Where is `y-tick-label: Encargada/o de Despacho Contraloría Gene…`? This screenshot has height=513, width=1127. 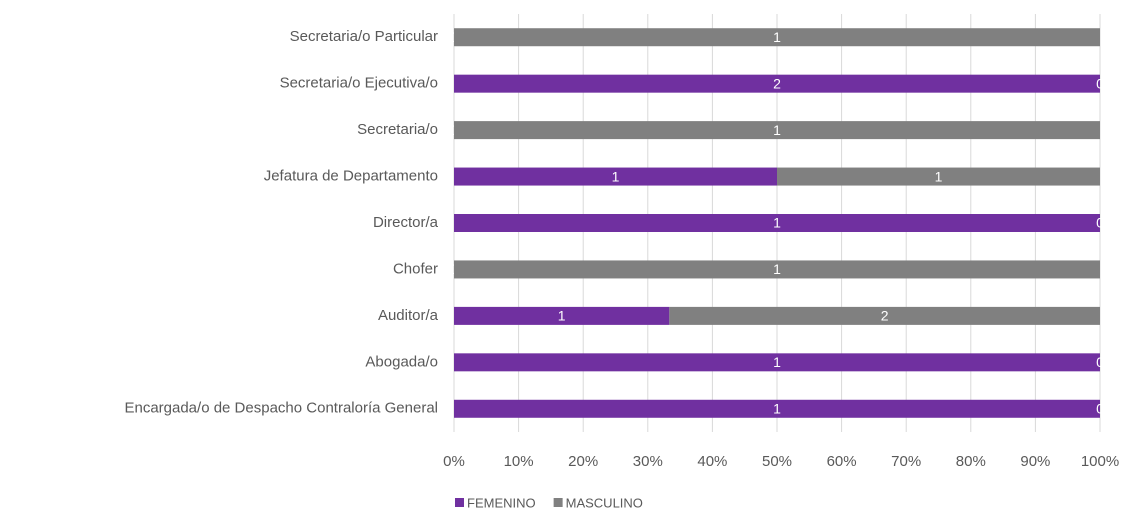 y-tick-label: Encargada/o de Despacho Contraloría Gene… is located at coordinates (281, 408).